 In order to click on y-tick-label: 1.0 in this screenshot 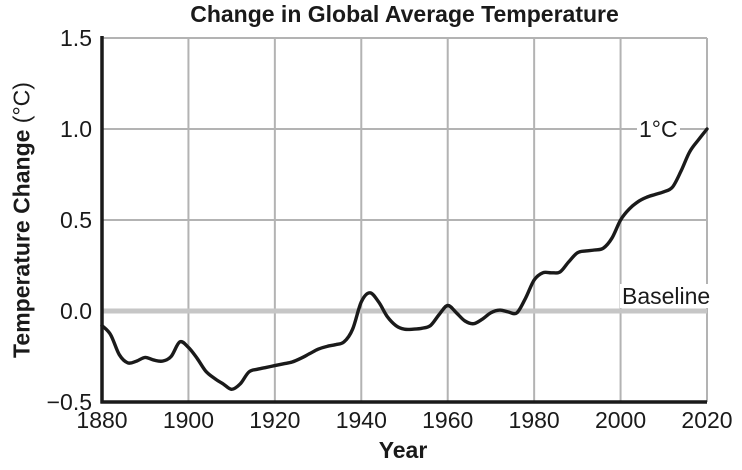, I will do `click(76, 129)`.